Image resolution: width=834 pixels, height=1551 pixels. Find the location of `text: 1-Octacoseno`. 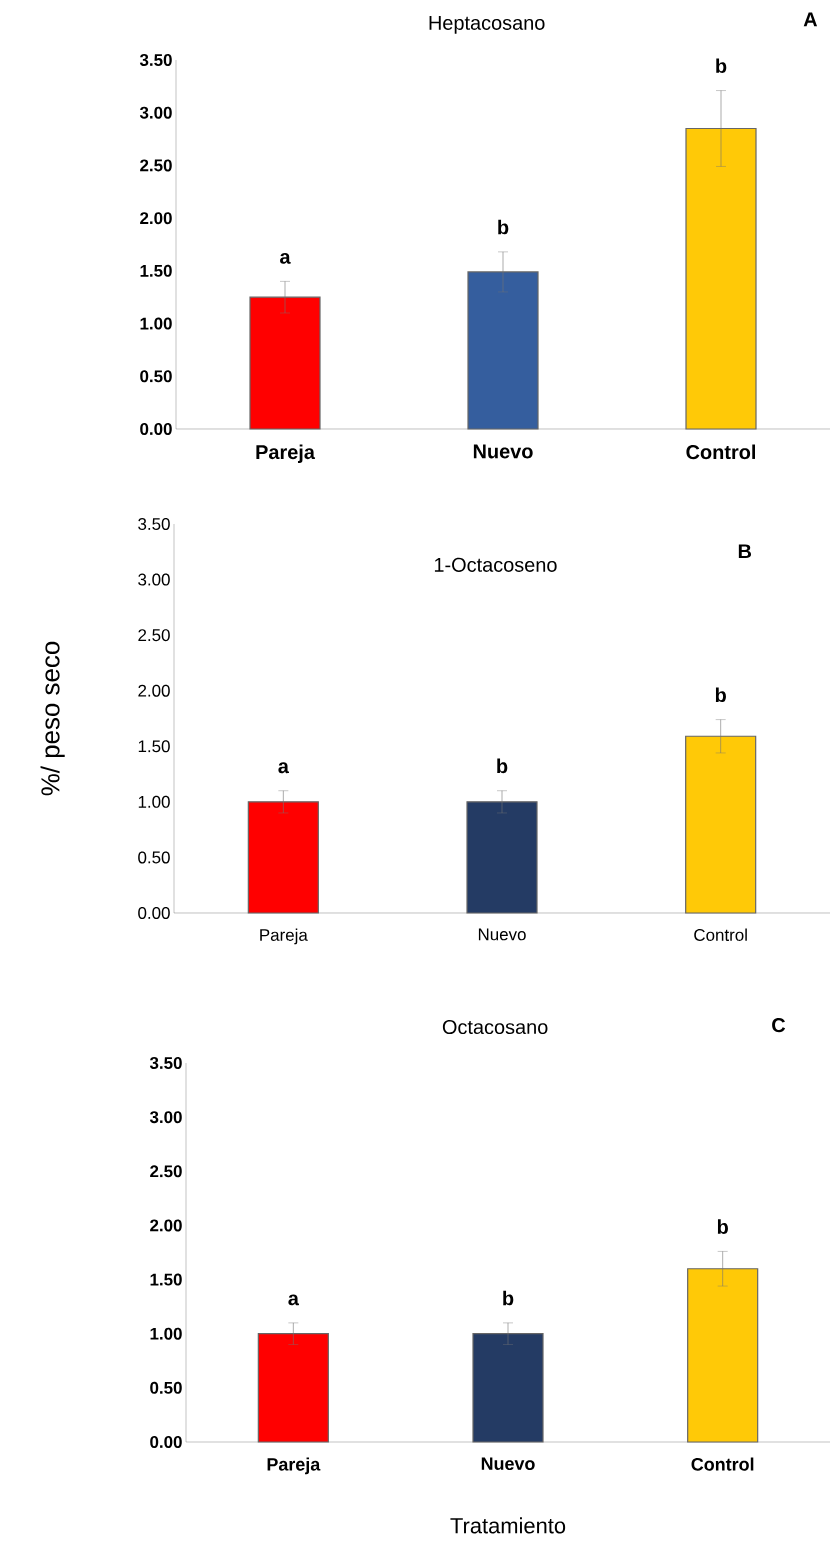

text: 1-Octacoseno is located at coordinates (495, 564).